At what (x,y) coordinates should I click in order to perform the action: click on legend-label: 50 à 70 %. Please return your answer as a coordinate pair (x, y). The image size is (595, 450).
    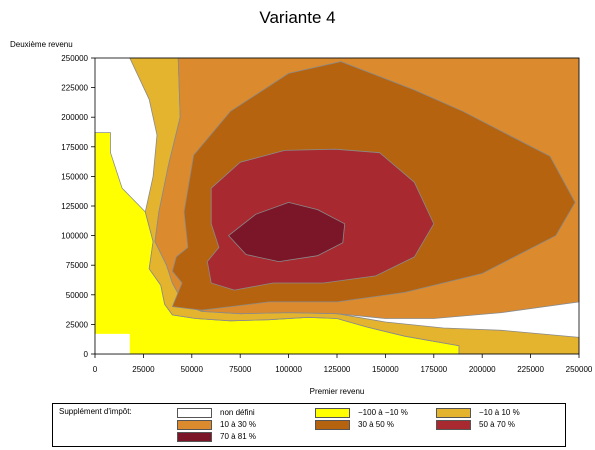
    Looking at the image, I should click on (497, 424).